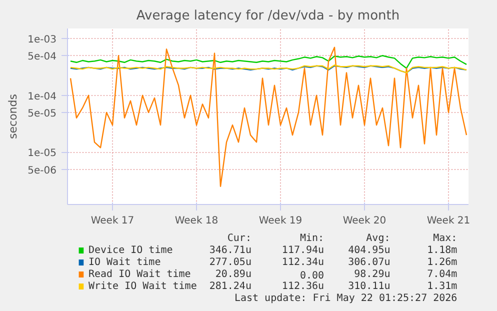  Describe the element at coordinates (268, 16) in the screenshot. I see `chart-title: Average latency for /dev/vda - by month` at that location.